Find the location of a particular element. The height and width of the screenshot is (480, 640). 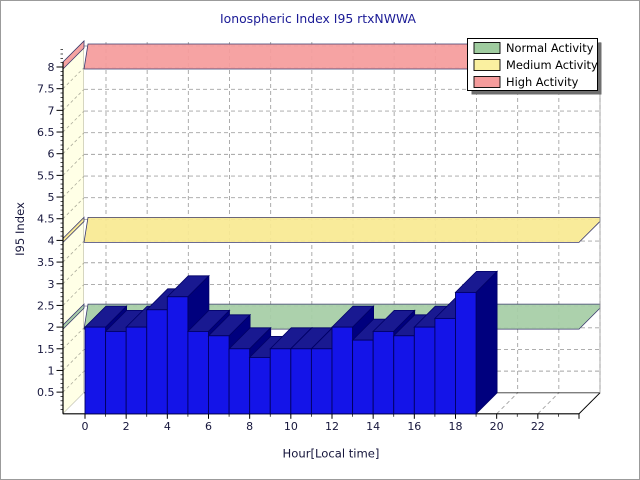

y-tick-label: 1 is located at coordinates (51, 370).